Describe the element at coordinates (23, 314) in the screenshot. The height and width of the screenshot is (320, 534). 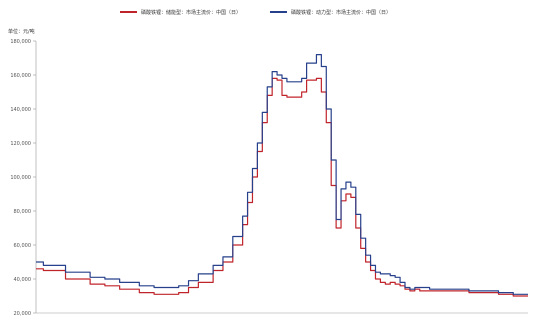
I see `y-tick-label: 20,000` at that location.